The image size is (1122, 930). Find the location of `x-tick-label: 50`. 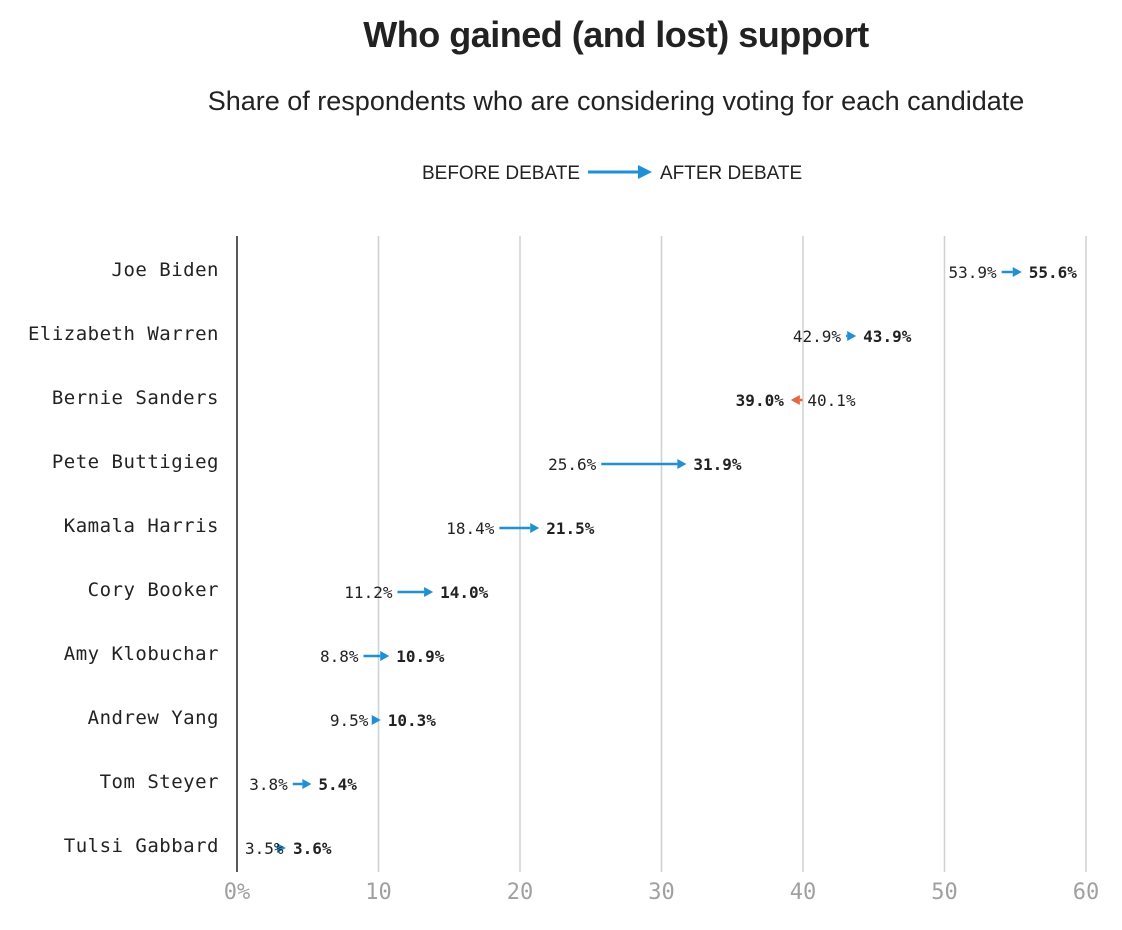

x-tick-label: 50 is located at coordinates (944, 892).